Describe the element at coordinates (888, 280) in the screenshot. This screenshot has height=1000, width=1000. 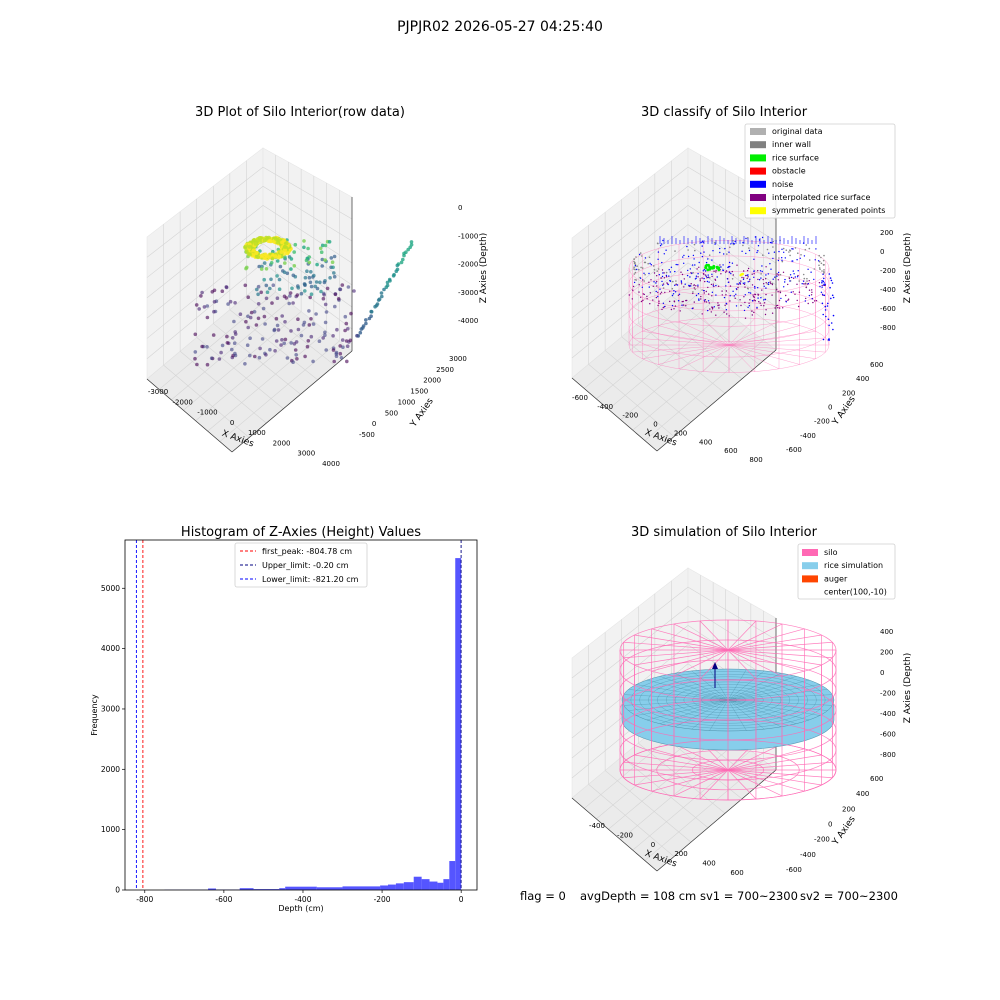
I see `classify-plot-z-ticks: 200 0 -200 -400 -600 -800` at that location.